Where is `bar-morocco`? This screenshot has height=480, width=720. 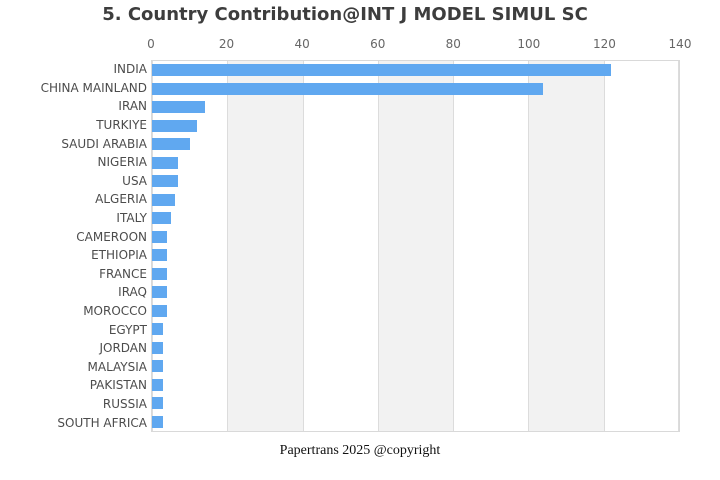
bar-morocco is located at coordinates (160, 310).